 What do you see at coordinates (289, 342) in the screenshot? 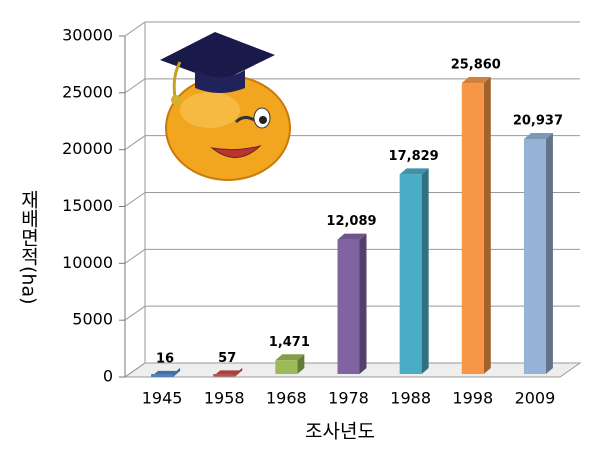
I see `value-label: 1,471` at bounding box center [289, 342].